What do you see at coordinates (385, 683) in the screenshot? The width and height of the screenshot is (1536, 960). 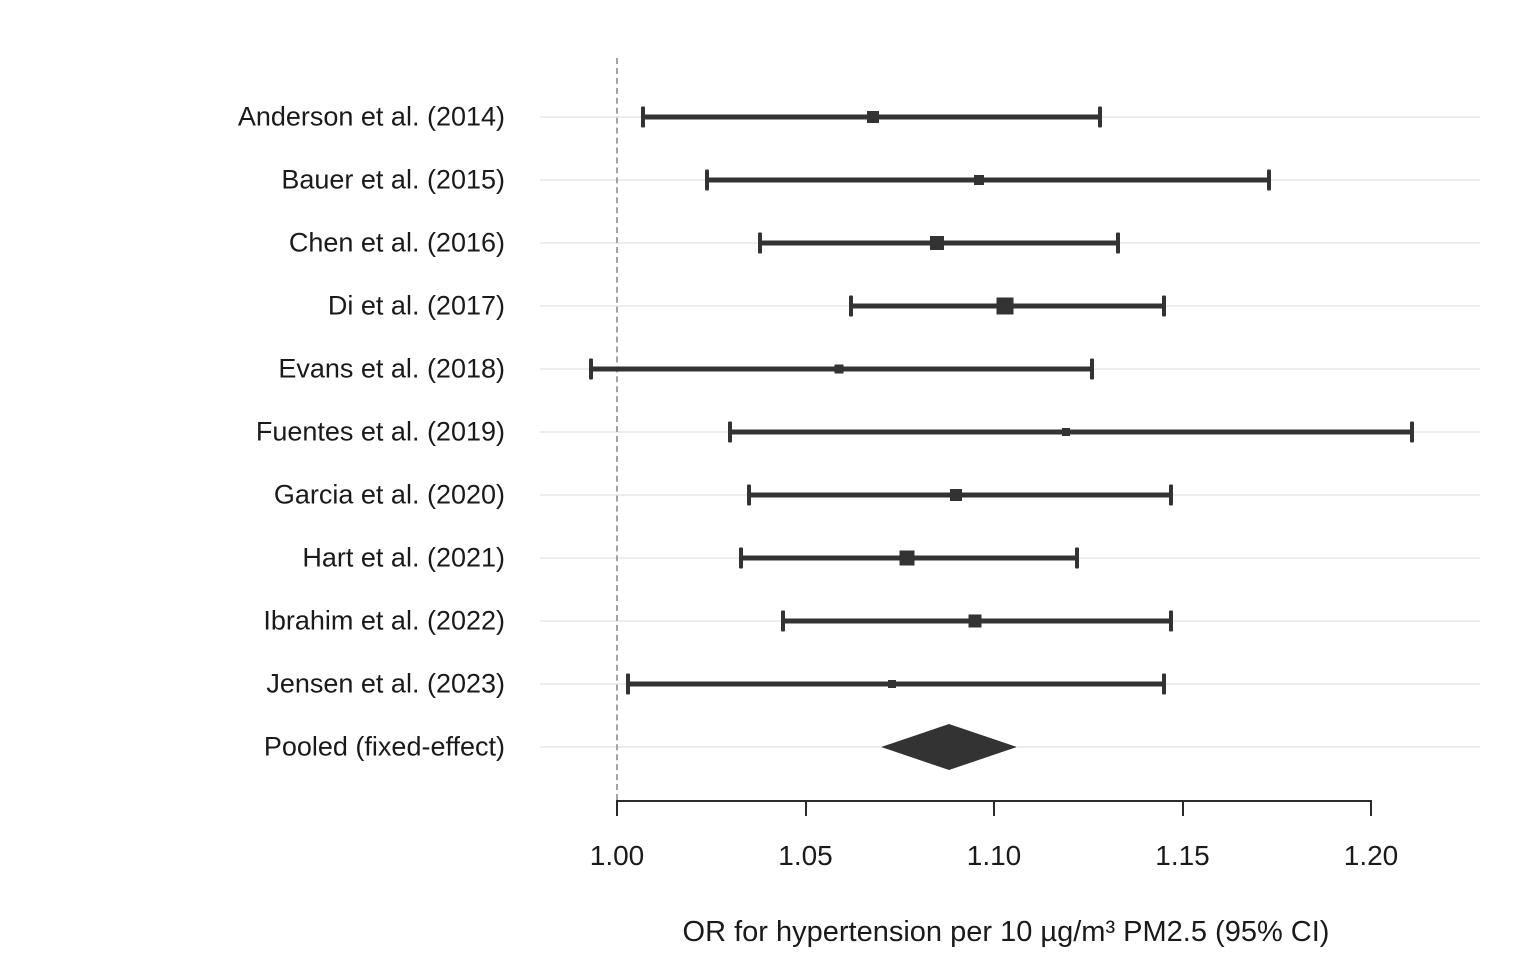 I see `study-label: Jensen et al. (2023)` at bounding box center [385, 683].